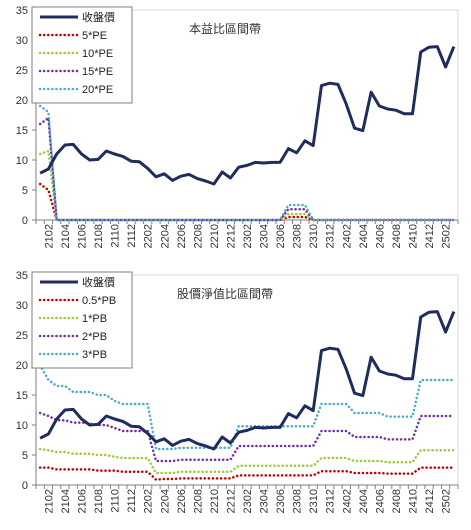  Describe the element at coordinates (225, 29) in the screenshot. I see `chart-title: 本益比區間帶` at that location.